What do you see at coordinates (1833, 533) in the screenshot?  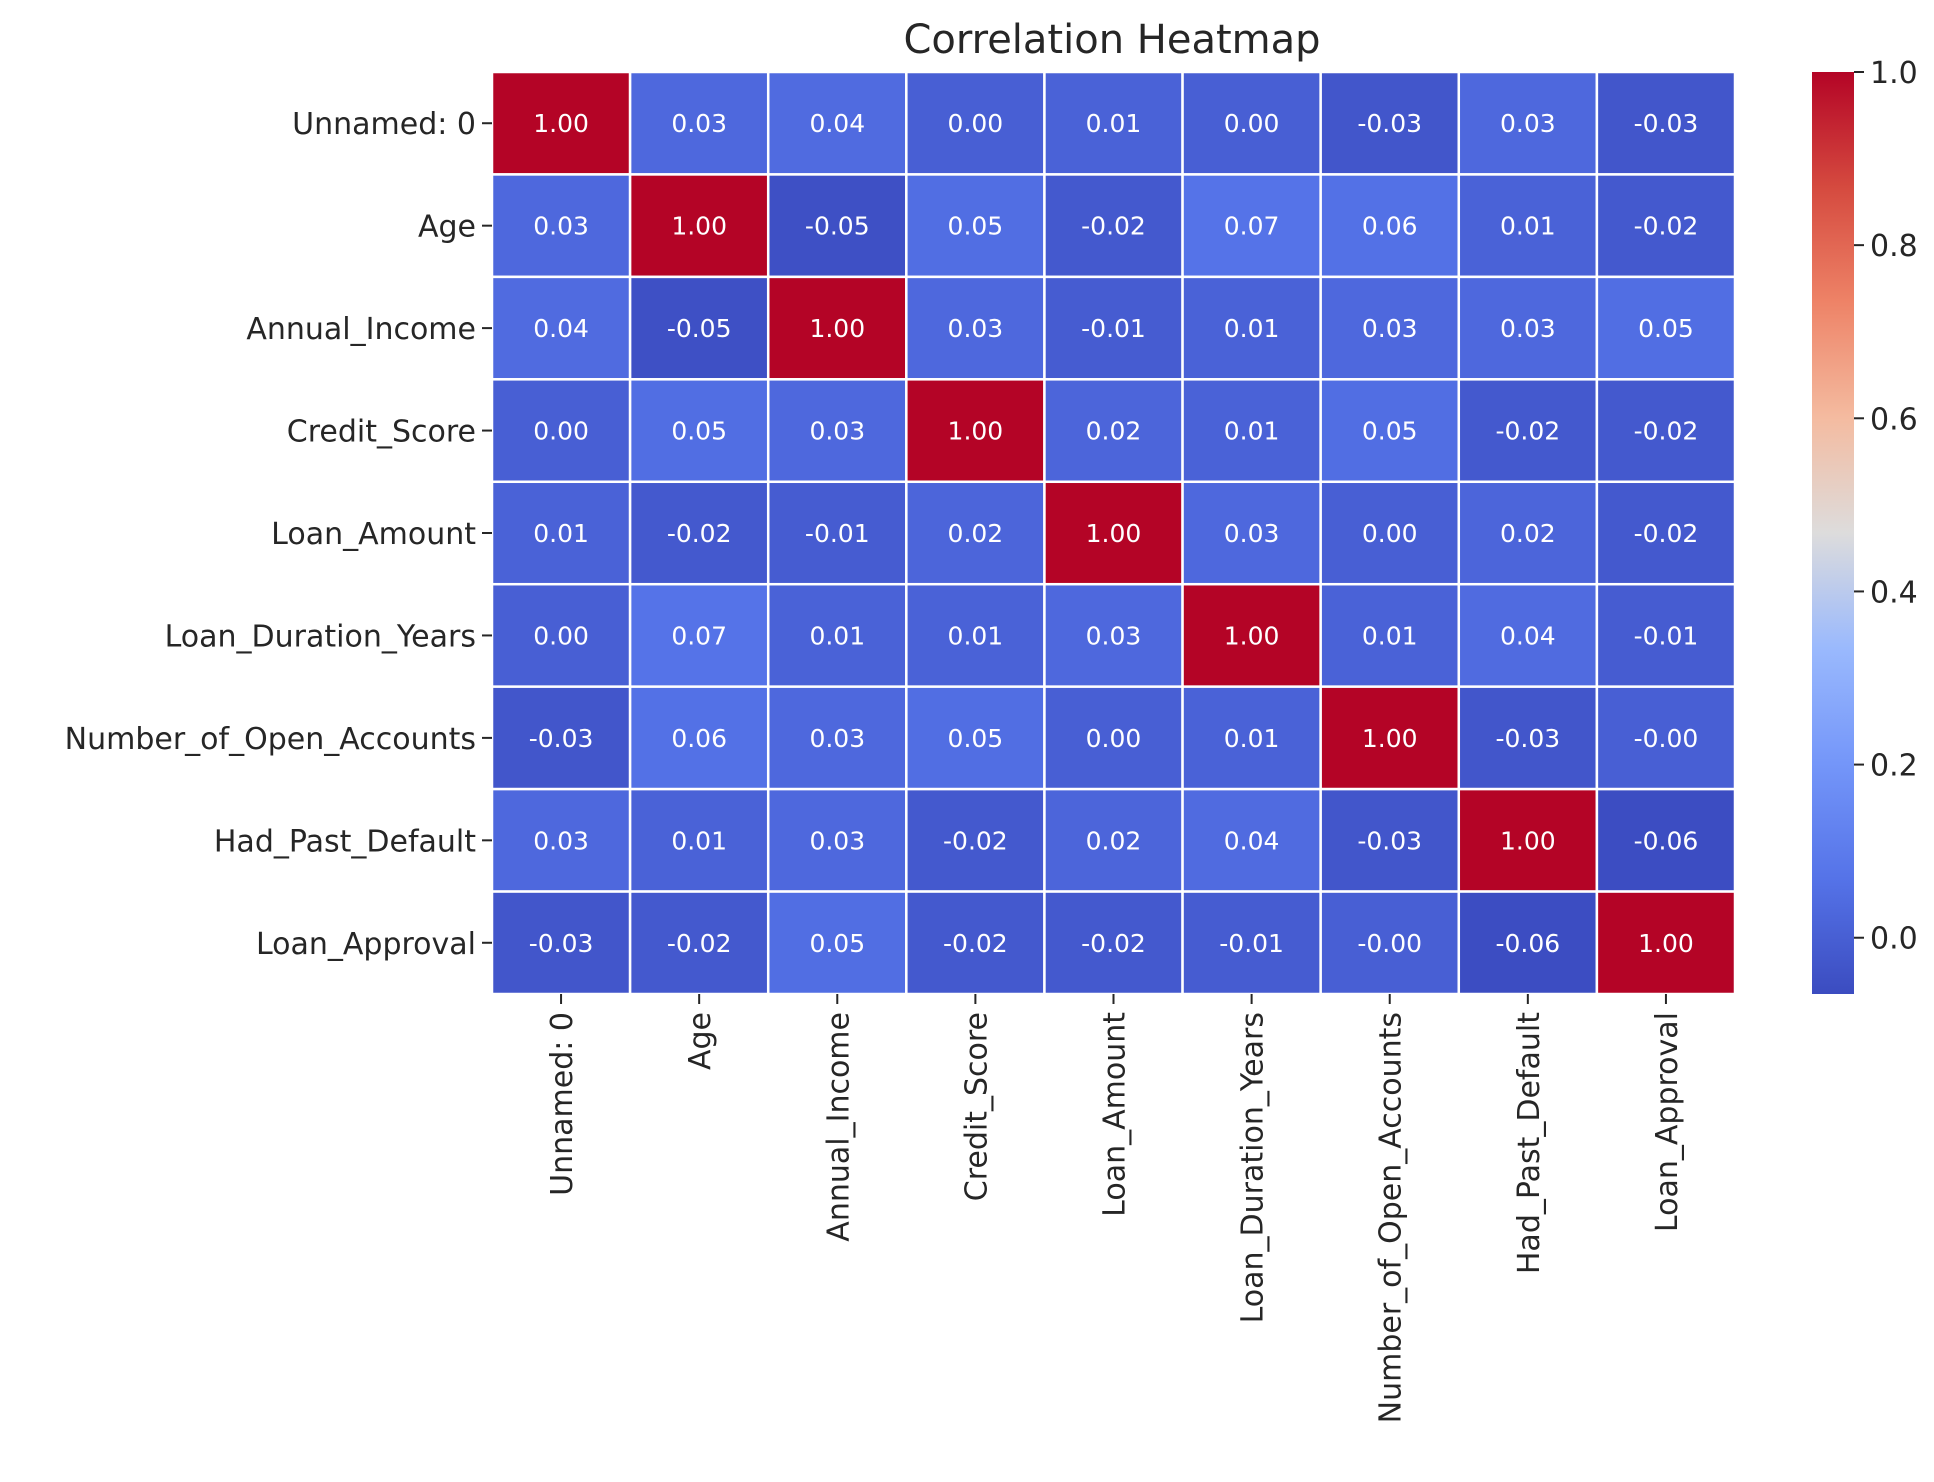 I see `colorbar-gradient` at bounding box center [1833, 533].